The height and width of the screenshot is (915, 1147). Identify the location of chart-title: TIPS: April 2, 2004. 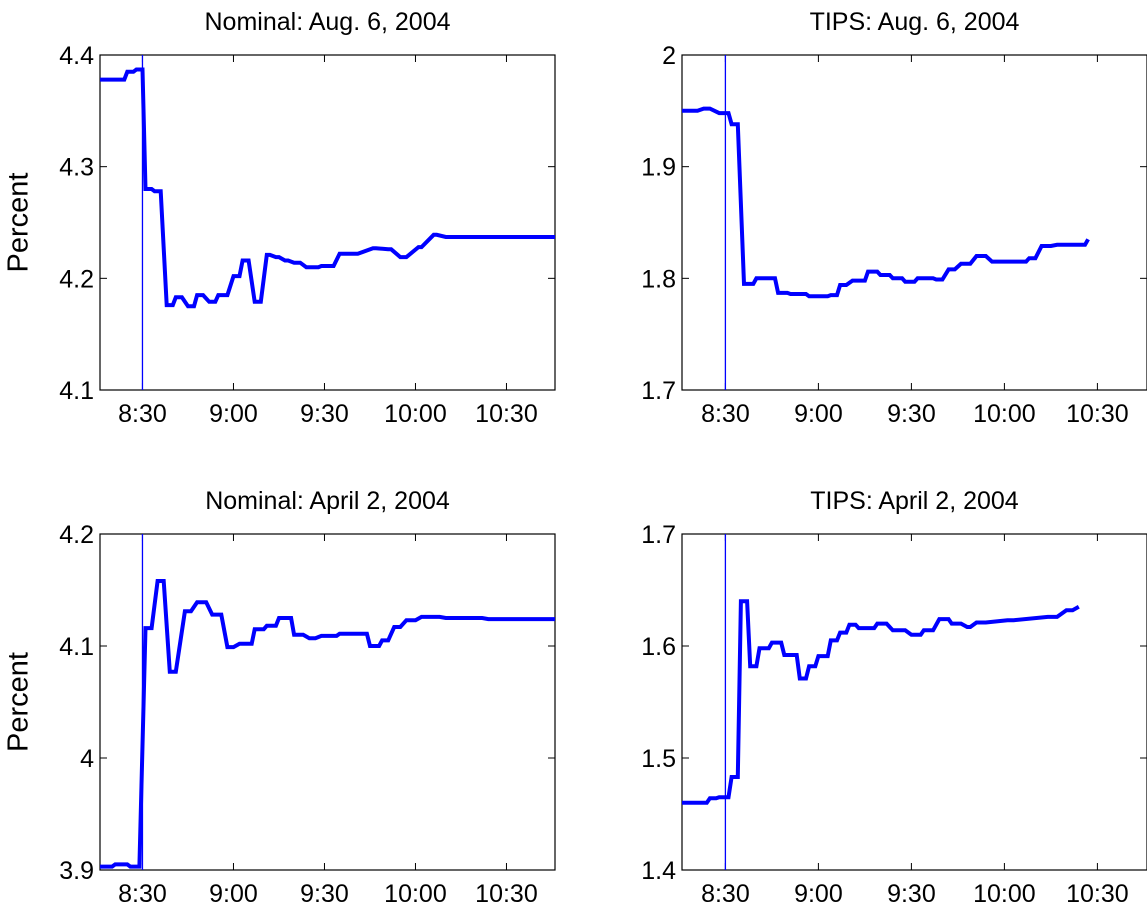
(914, 501).